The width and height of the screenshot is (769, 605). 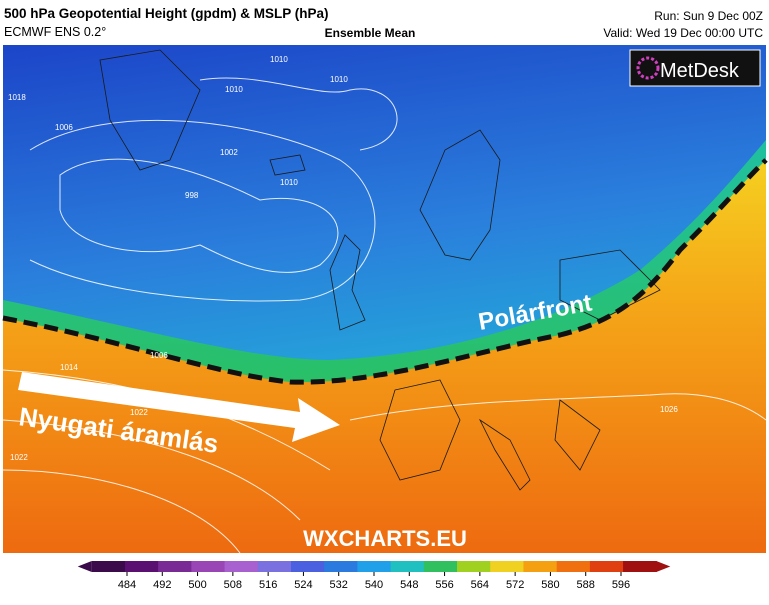 What do you see at coordinates (69, 367) in the screenshot?
I see `isobar-label: 1014` at bounding box center [69, 367].